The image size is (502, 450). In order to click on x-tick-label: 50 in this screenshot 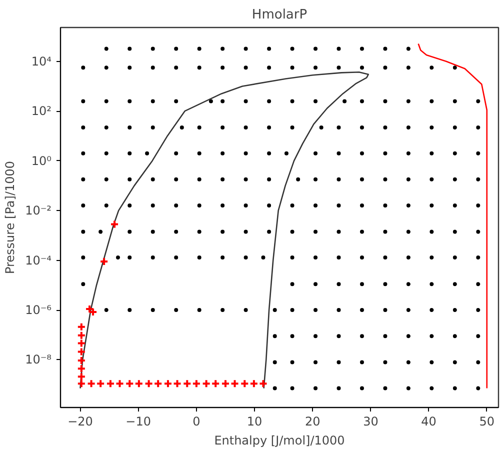, I will do `click(487, 421)`.